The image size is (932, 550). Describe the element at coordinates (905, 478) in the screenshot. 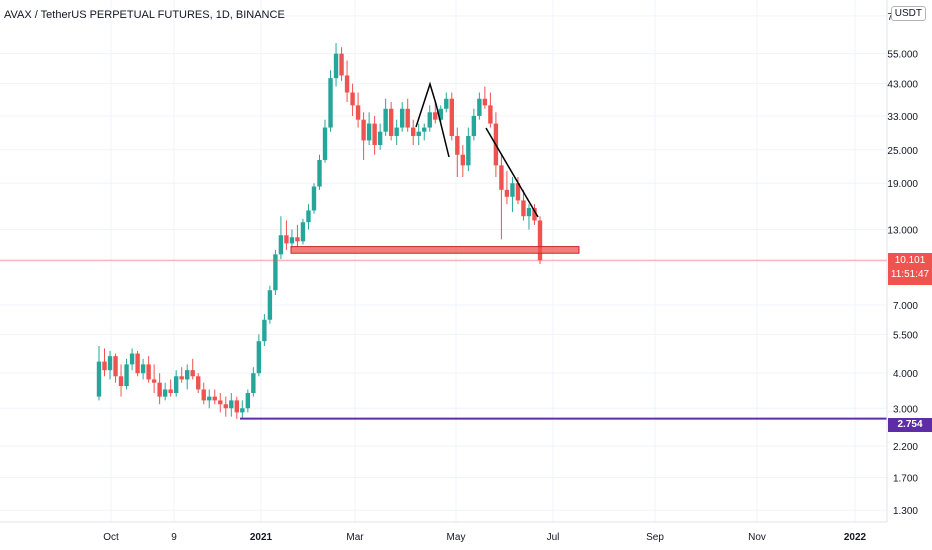

I see `price-tick-label: 1.700` at that location.